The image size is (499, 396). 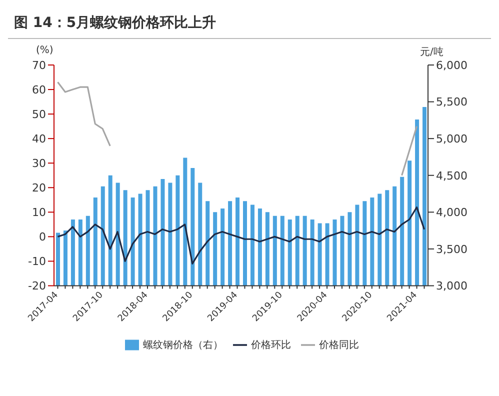 I want to click on y2-tick-label: 4,500, so click(x=452, y=175).